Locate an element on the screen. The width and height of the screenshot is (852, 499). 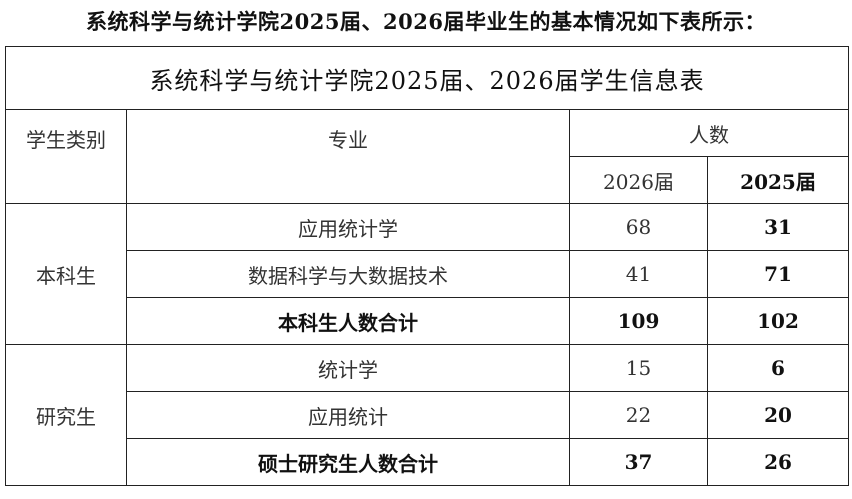
header-year-2026: 2026届 is located at coordinates (638, 180).